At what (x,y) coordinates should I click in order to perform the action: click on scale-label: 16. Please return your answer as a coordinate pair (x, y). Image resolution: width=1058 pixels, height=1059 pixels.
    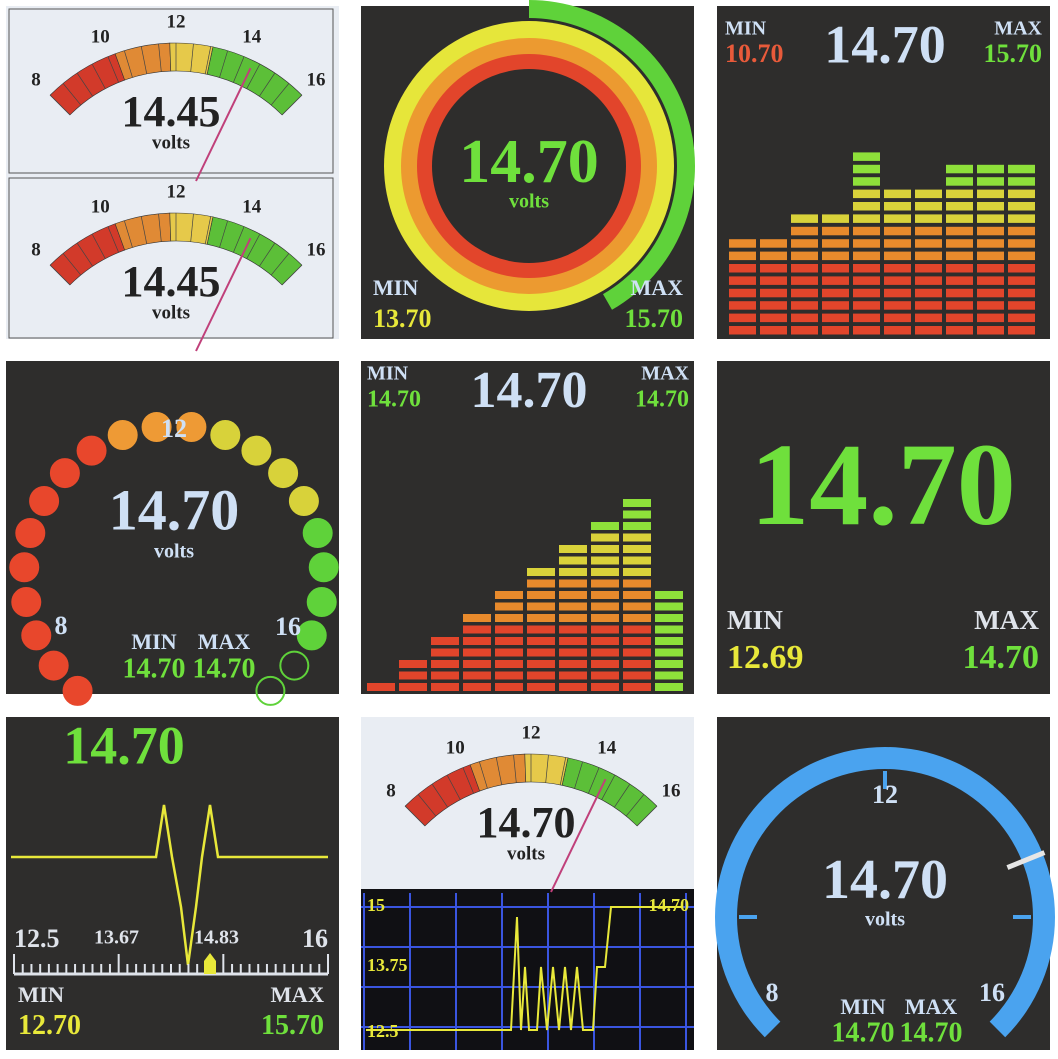
    Looking at the image, I should click on (316, 249).